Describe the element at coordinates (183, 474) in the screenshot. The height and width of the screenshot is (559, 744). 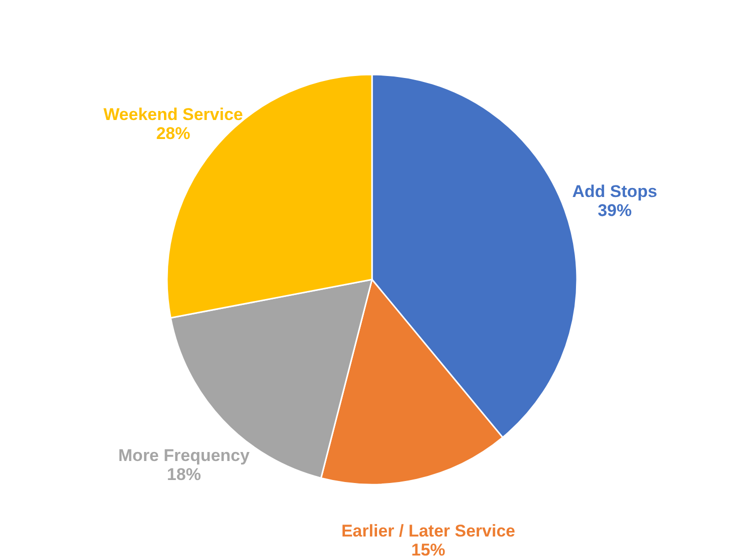
I see `data-label: 18%` at that location.